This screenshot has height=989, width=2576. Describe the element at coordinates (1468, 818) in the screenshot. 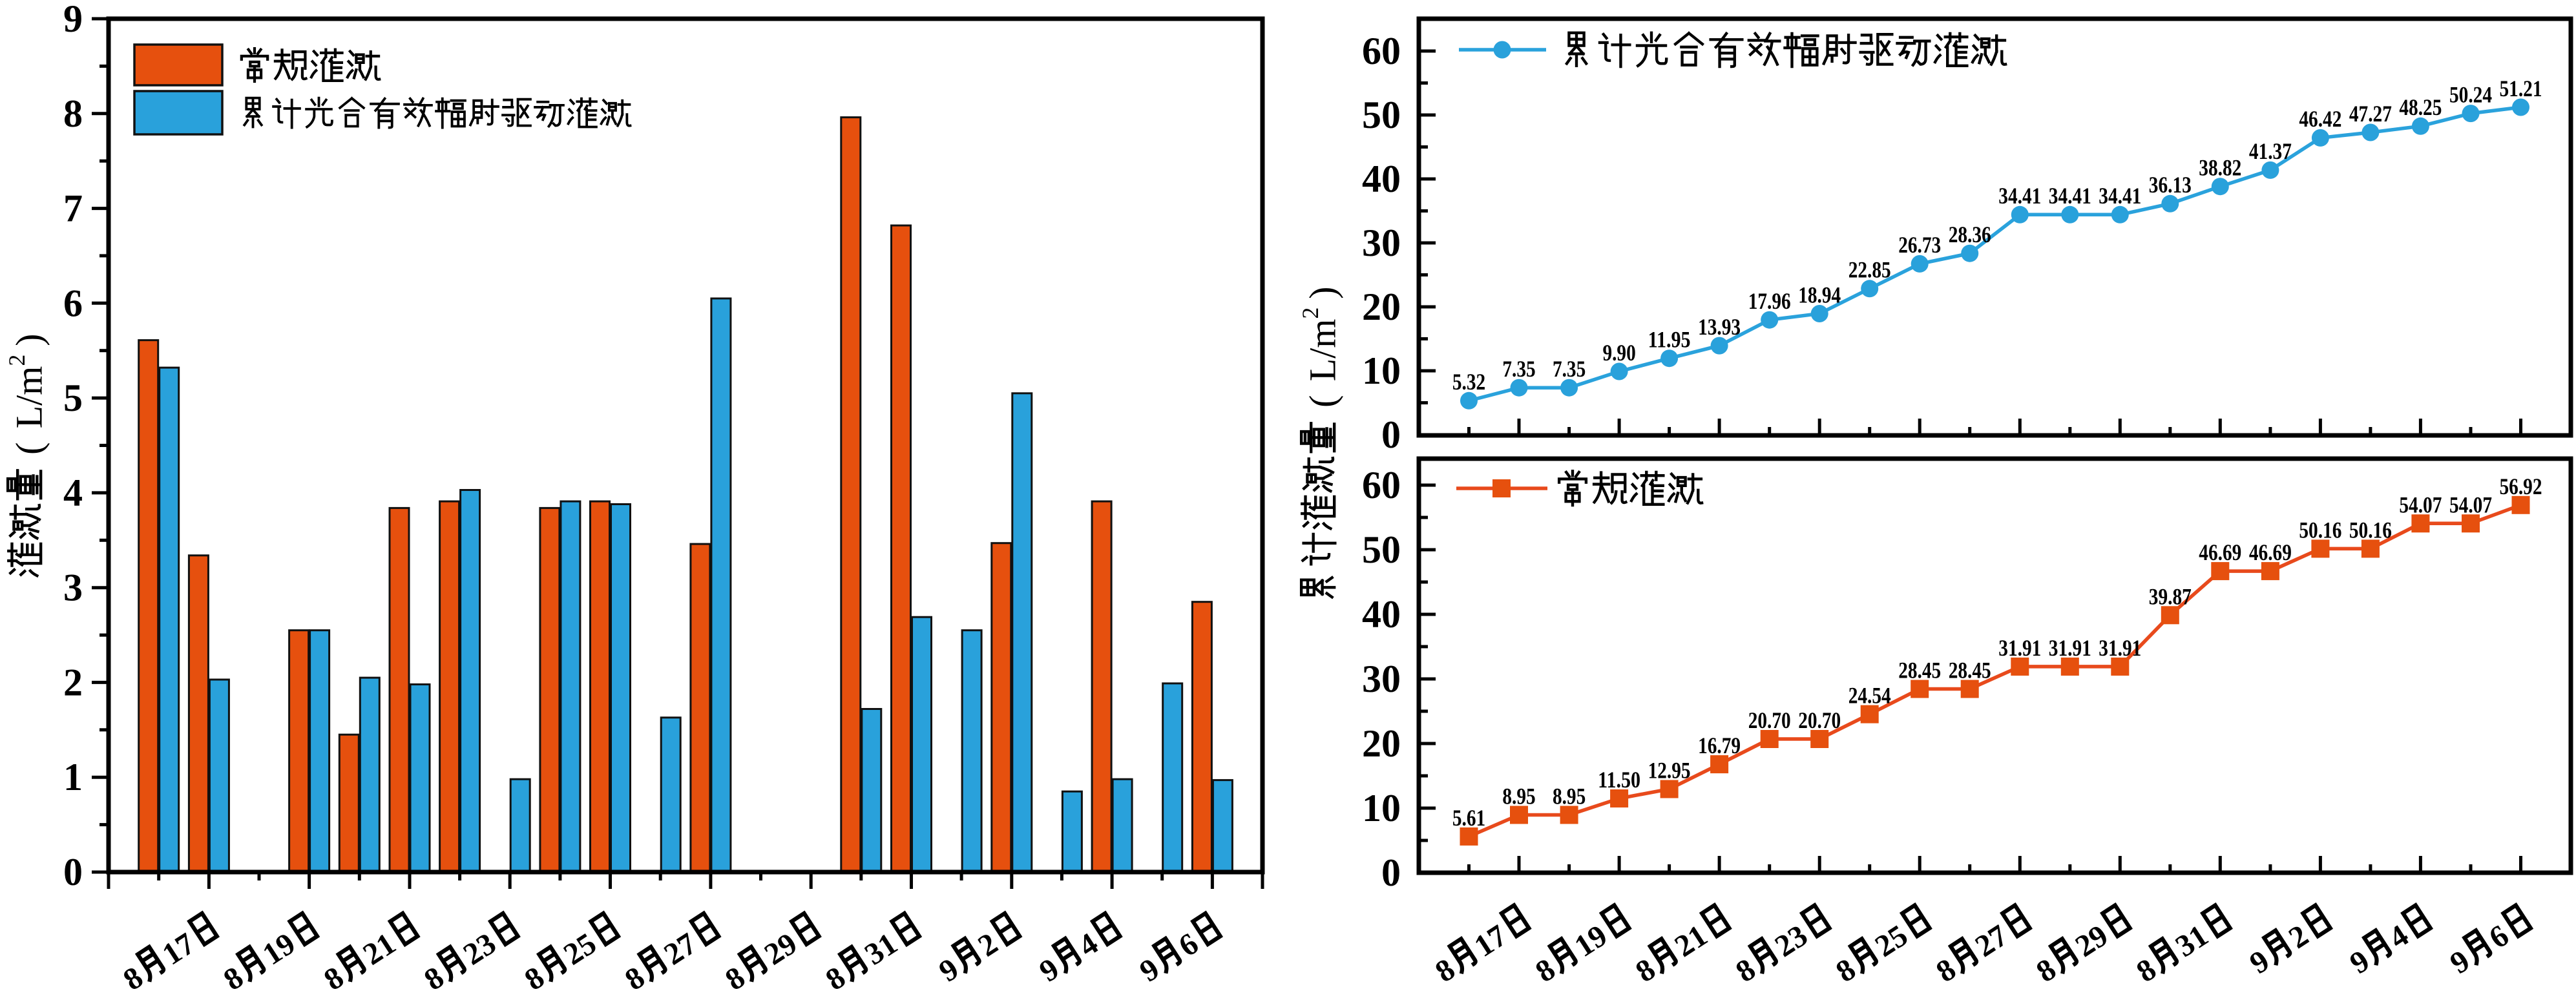

I see `svg-text: 5.61` at that location.